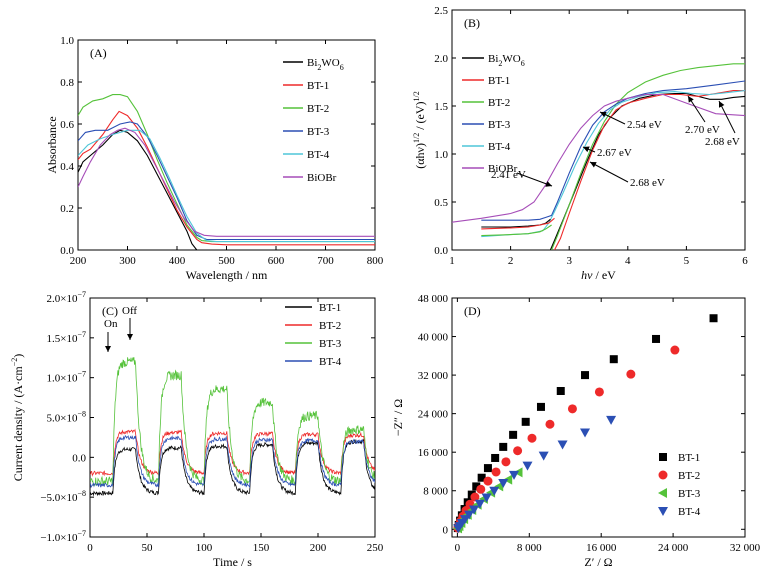  Describe the element at coordinates (63, 536) in the screenshot. I see `y-tick-label: −1.0×10⁻⁷` at that location.